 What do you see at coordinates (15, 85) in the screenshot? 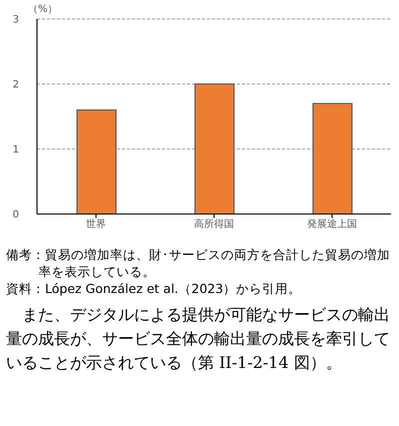
I see `y-tick-label: 2` at bounding box center [15, 85].